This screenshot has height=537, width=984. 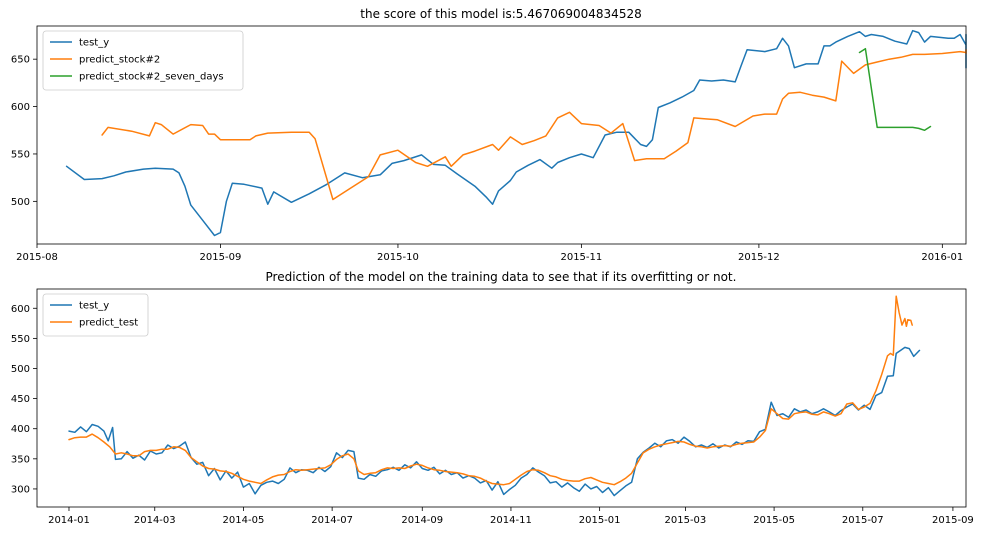 I want to click on x-tick-label: 2014-11, so click(x=511, y=520).